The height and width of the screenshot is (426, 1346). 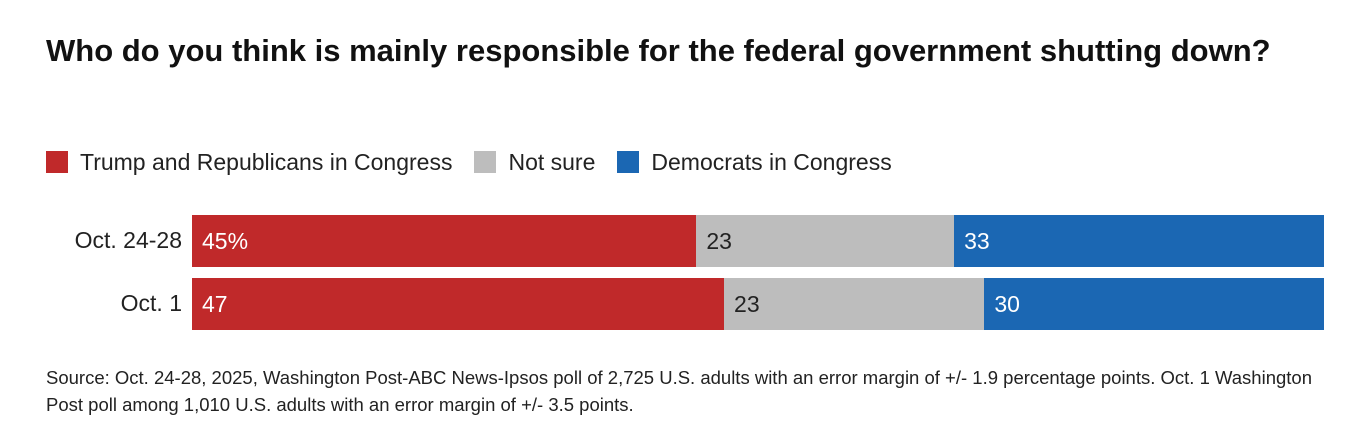 What do you see at coordinates (128, 240) in the screenshot?
I see `row-label: Oct. 24-28` at bounding box center [128, 240].